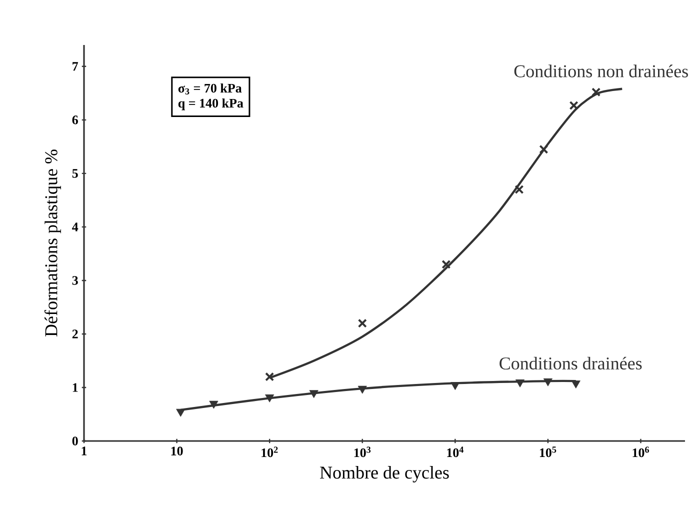 The height and width of the screenshot is (515, 693). What do you see at coordinates (75, 280) in the screenshot?
I see `y-tick-label: 3` at bounding box center [75, 280].